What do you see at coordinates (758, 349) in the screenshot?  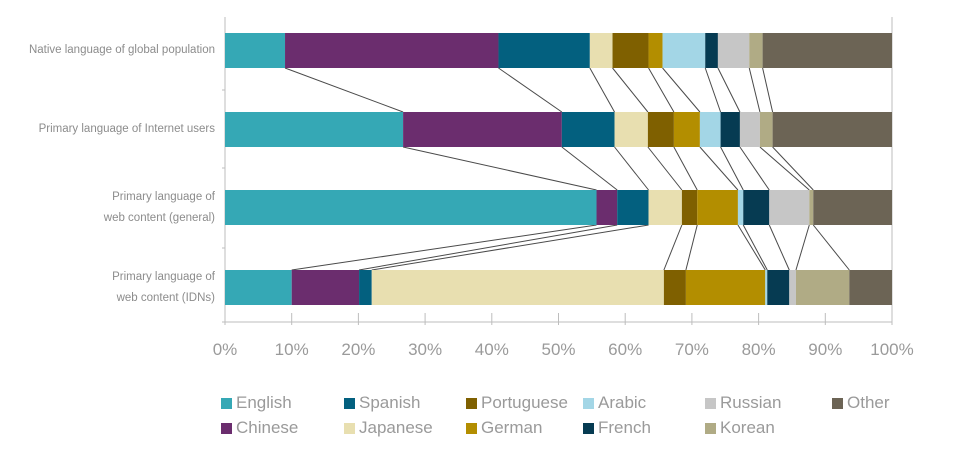 I see `x-tick-label: 80%` at bounding box center [758, 349].